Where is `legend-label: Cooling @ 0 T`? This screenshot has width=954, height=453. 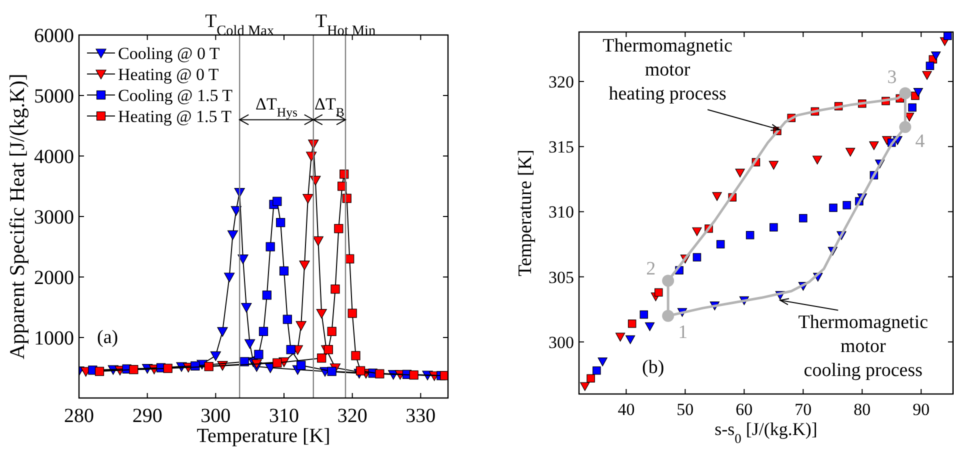 legend-label: Cooling @ 0 T is located at coordinates (169, 53).